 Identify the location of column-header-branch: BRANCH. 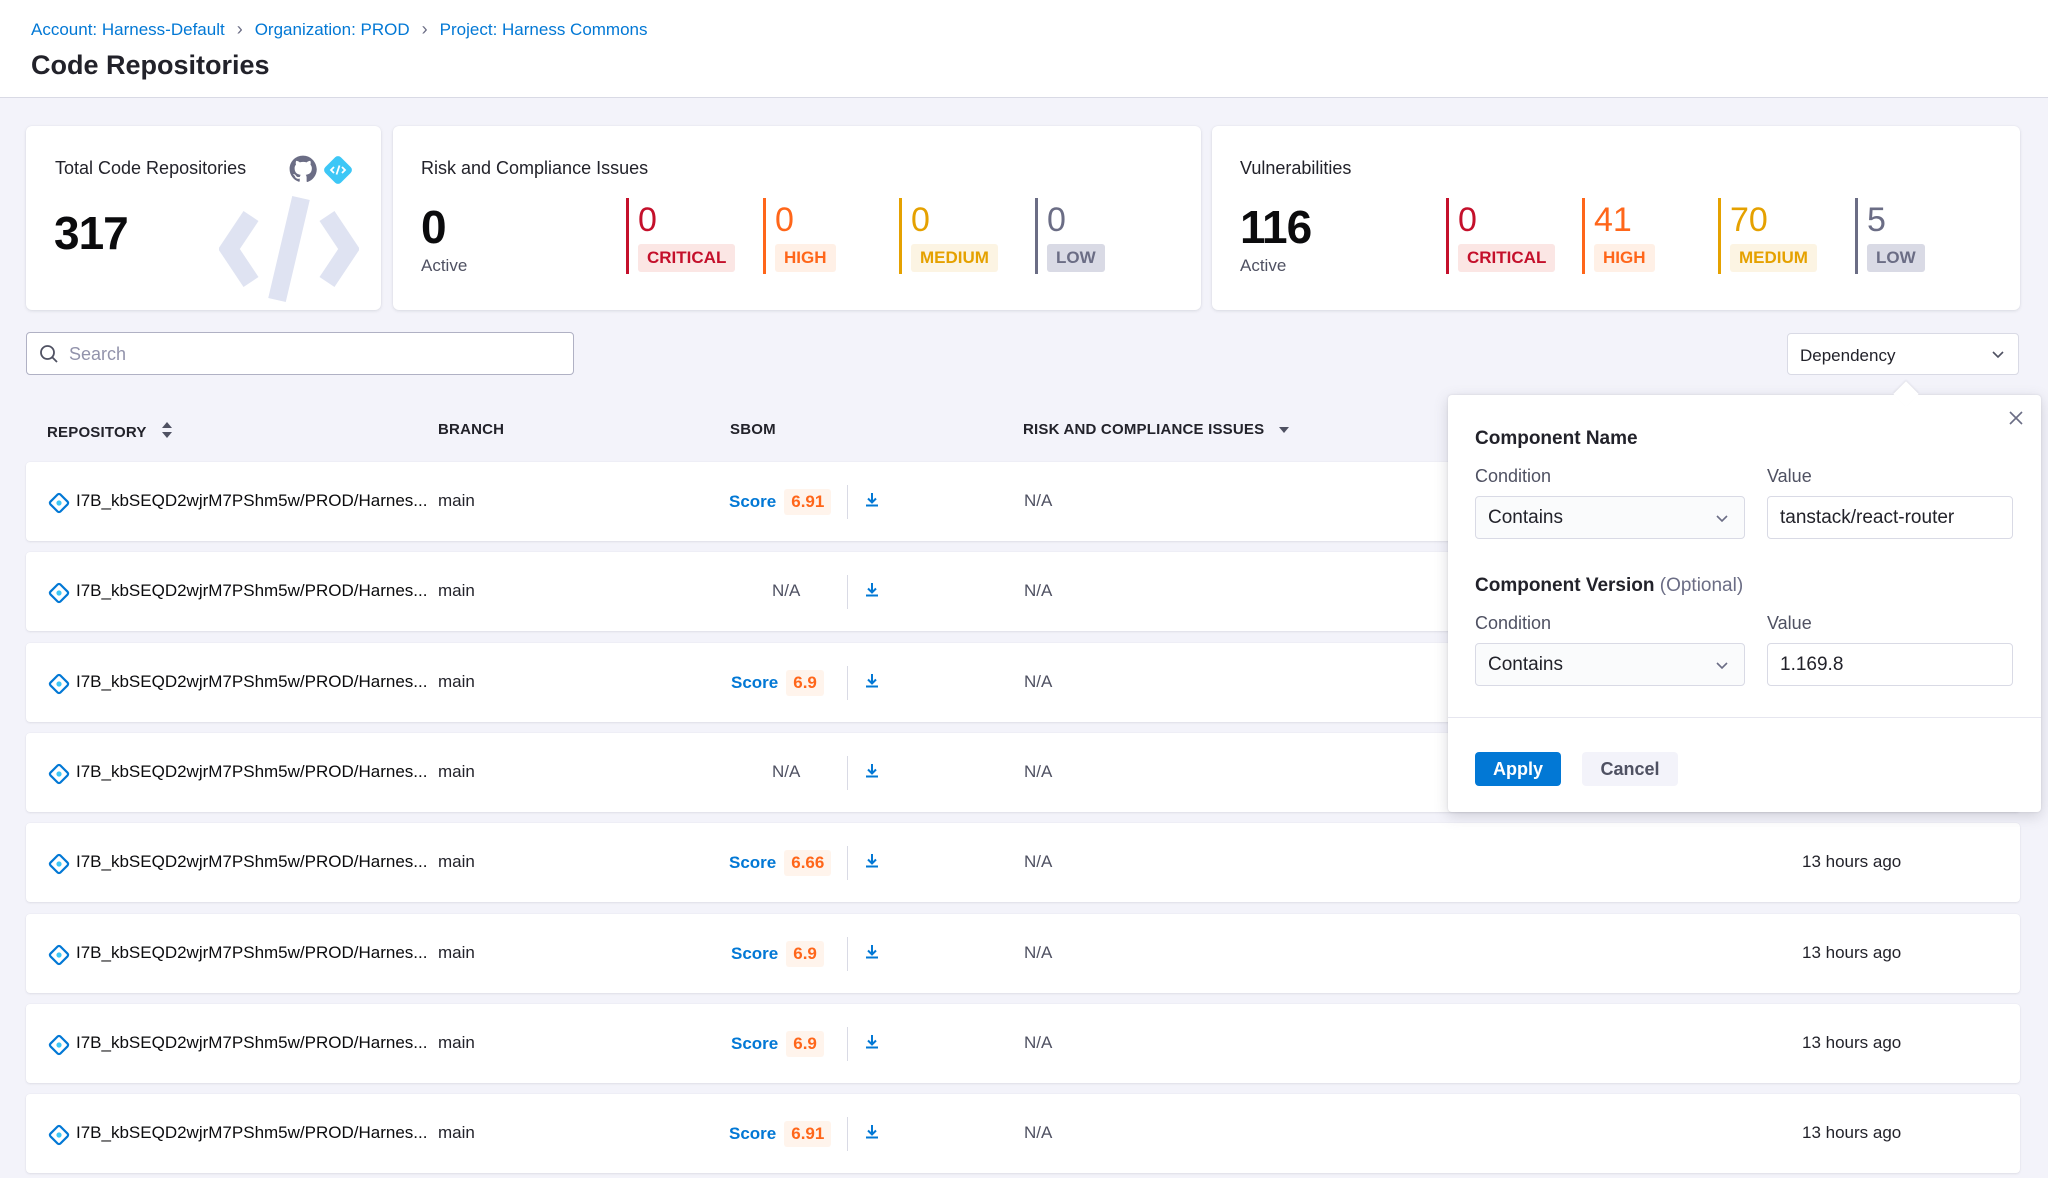
(471, 429).